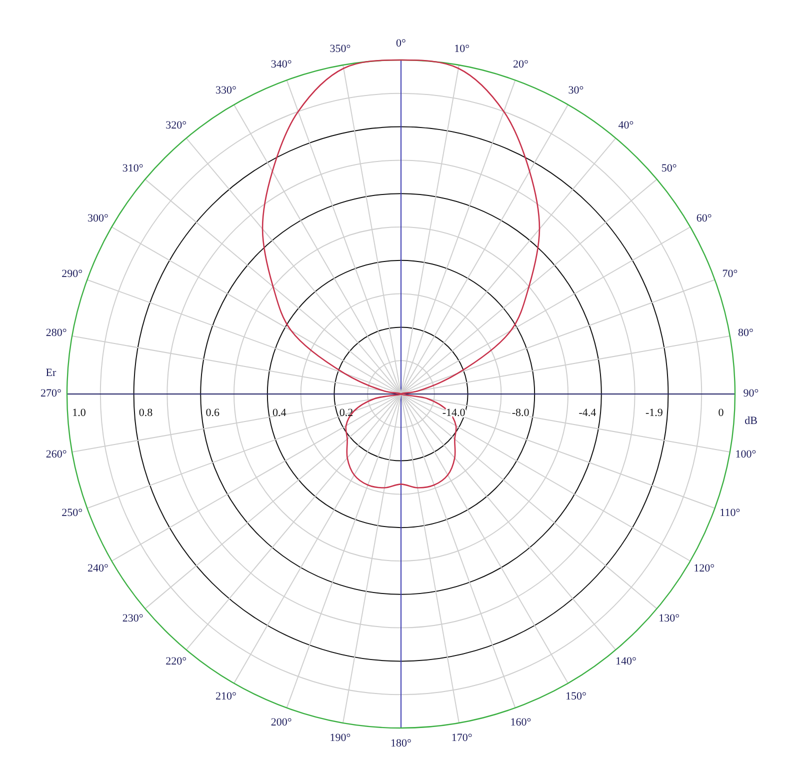 Image resolution: width=800 pixels, height=783 pixels. What do you see at coordinates (340, 738) in the screenshot?
I see `spoke-label: 190°` at bounding box center [340, 738].